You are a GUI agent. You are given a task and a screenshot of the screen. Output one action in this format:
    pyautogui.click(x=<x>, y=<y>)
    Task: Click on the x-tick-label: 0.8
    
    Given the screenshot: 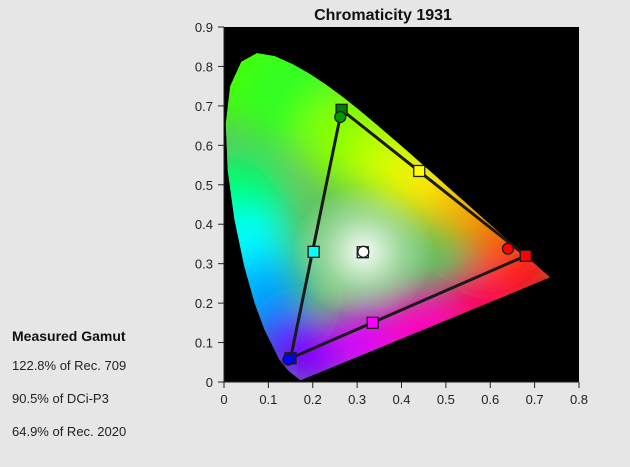 What is the action you would take?
    pyautogui.click(x=579, y=399)
    